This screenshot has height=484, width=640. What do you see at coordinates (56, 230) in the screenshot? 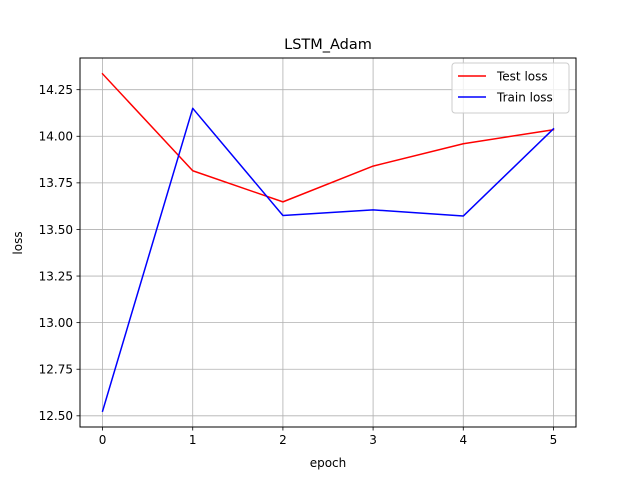
I see `y-tick-label: 13.50` at bounding box center [56, 230].